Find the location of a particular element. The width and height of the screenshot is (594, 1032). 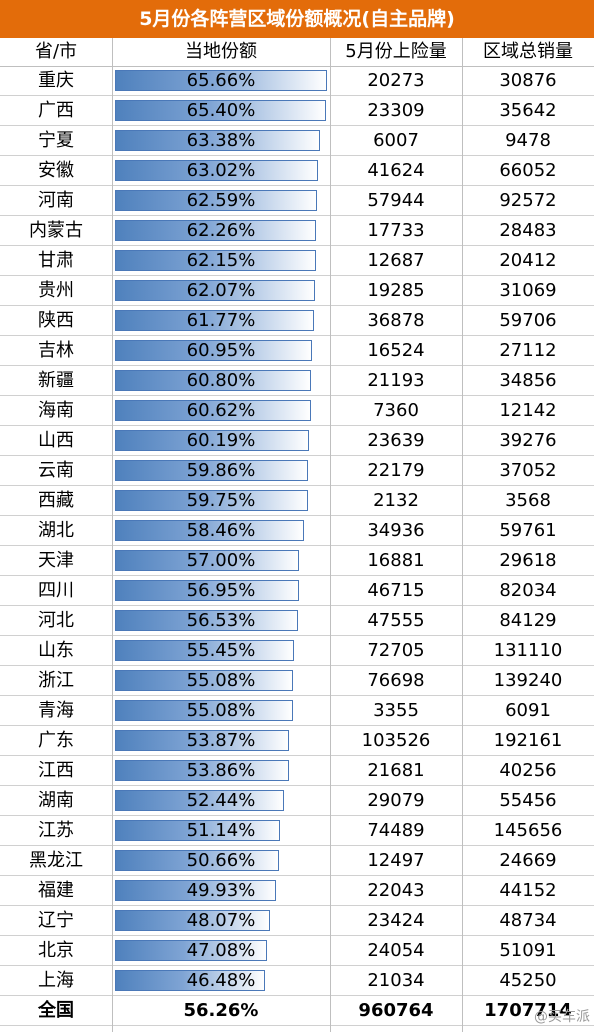

share-cell: 55.08% is located at coordinates (221, 680).